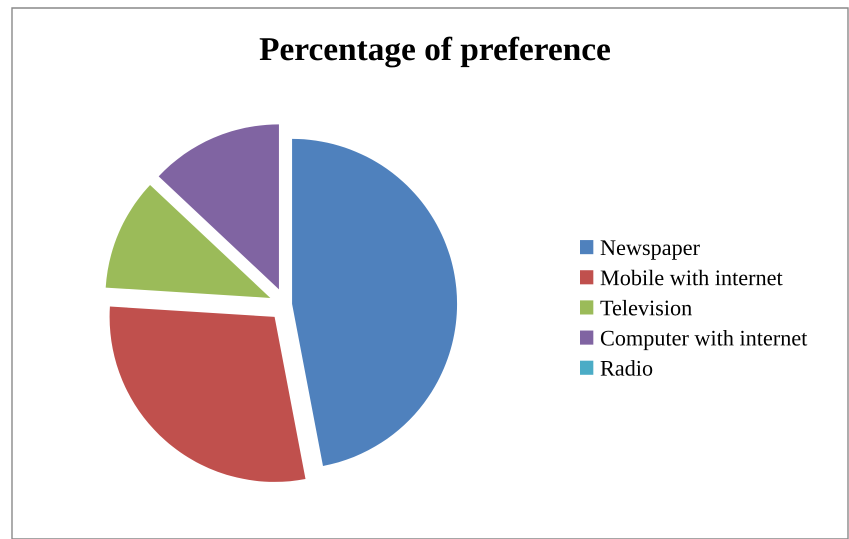  Describe the element at coordinates (646, 308) in the screenshot. I see `legend-label: Television` at that location.